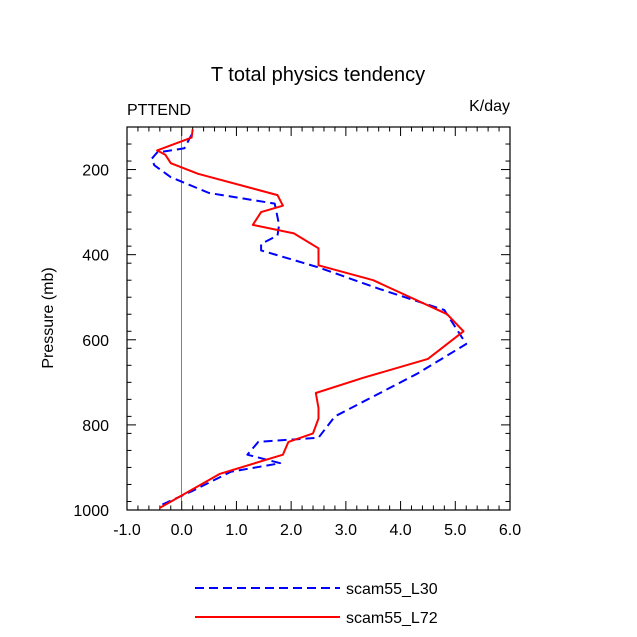 This screenshot has height=637, width=637. What do you see at coordinates (127, 530) in the screenshot?
I see `x-tick-label: -1.0` at bounding box center [127, 530].